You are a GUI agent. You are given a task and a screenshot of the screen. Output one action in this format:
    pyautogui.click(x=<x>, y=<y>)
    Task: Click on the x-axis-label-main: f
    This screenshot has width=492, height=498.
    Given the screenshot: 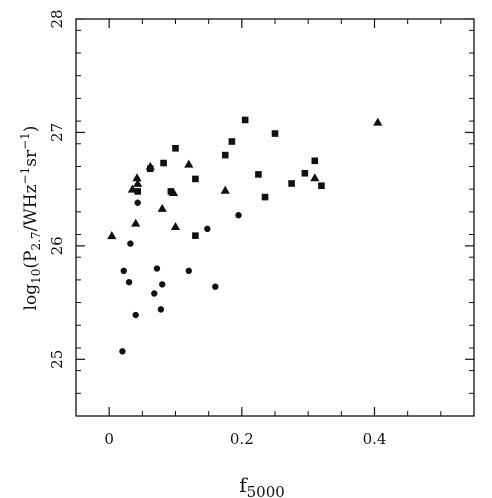 What is the action you would take?
    pyautogui.click(x=243, y=485)
    